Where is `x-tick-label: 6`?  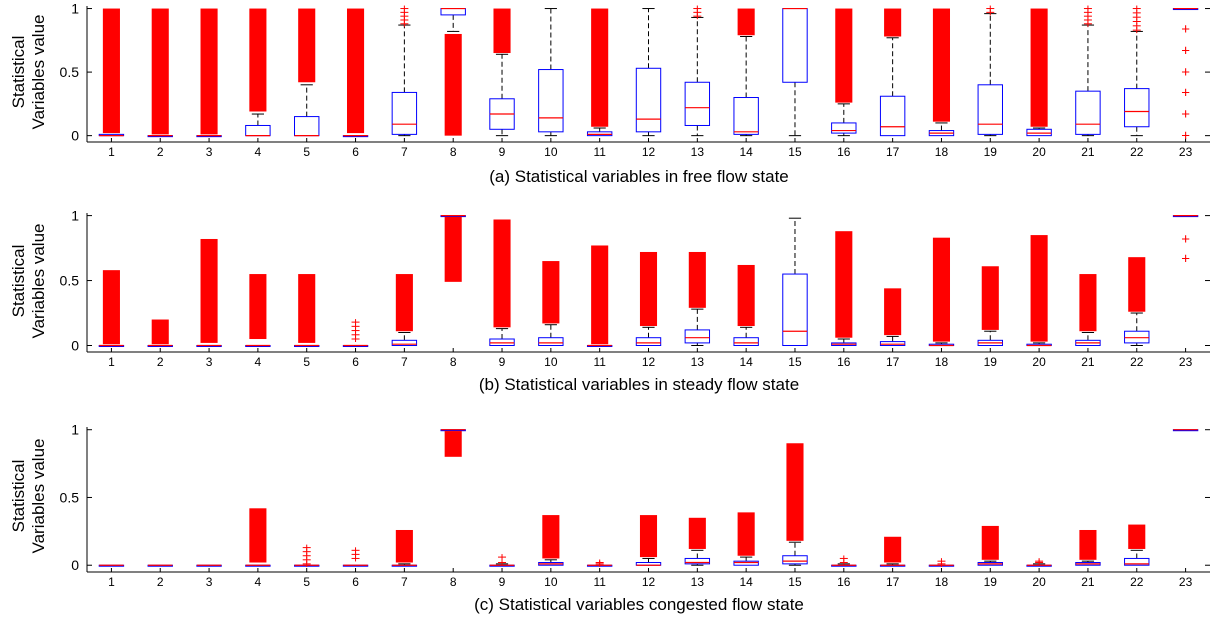
x-tick-label: 6 is located at coordinates (355, 582).